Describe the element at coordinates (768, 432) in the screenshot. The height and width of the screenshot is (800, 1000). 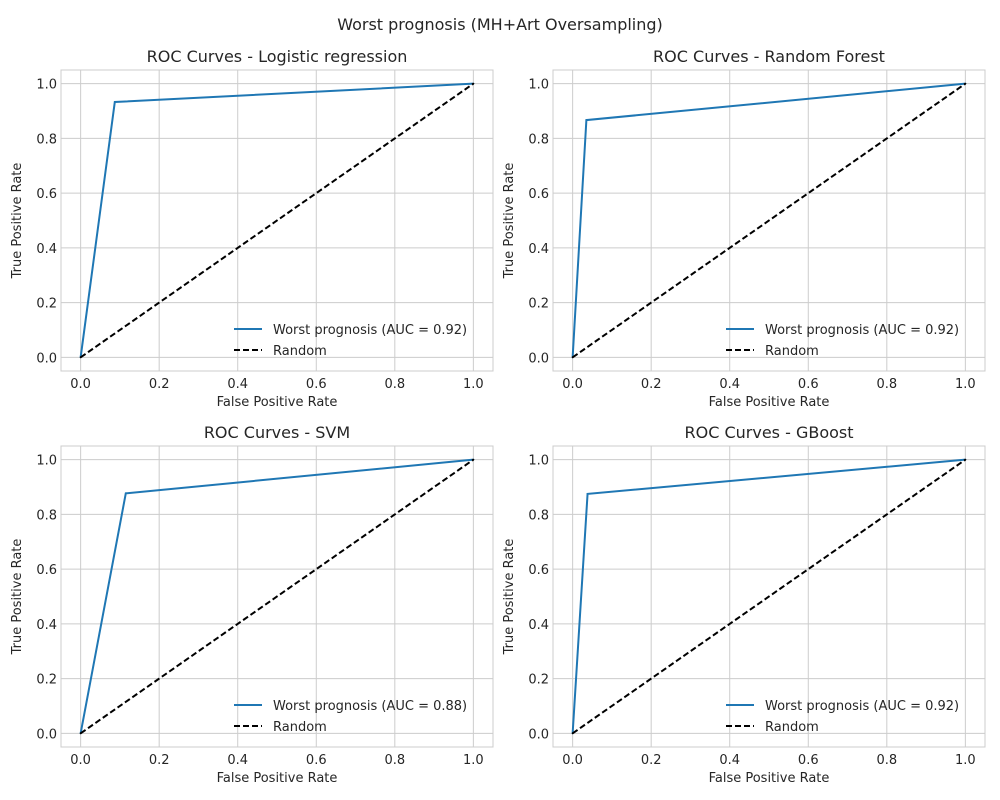
I see `panel-title: ROC Curves - GBoost` at that location.